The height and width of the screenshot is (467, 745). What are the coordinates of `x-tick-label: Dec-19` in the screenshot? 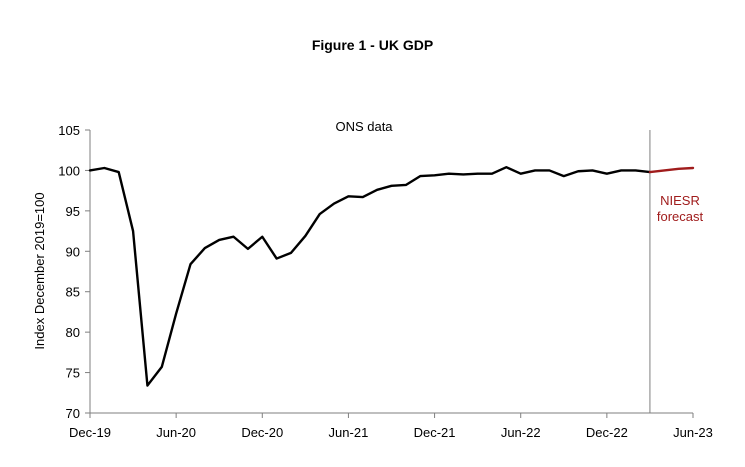 It's located at (90, 432).